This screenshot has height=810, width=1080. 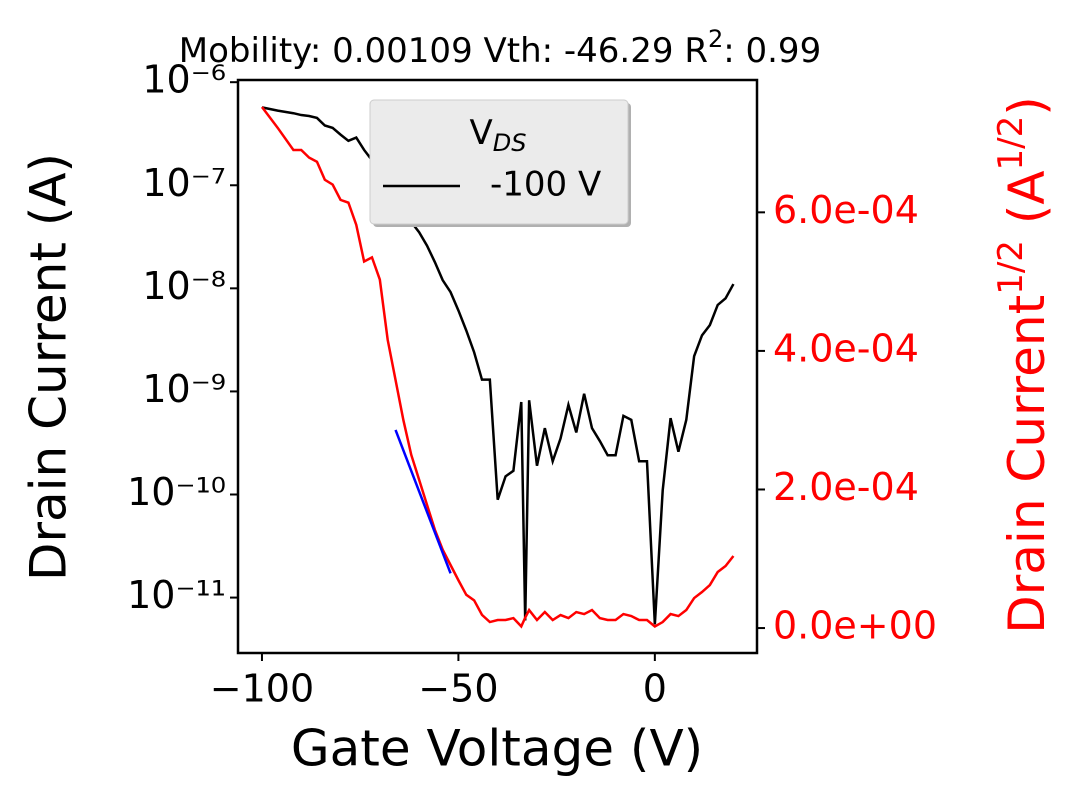 What do you see at coordinates (184, 286) in the screenshot?
I see `y-tick-label: 10⁻⁸` at bounding box center [184, 286].